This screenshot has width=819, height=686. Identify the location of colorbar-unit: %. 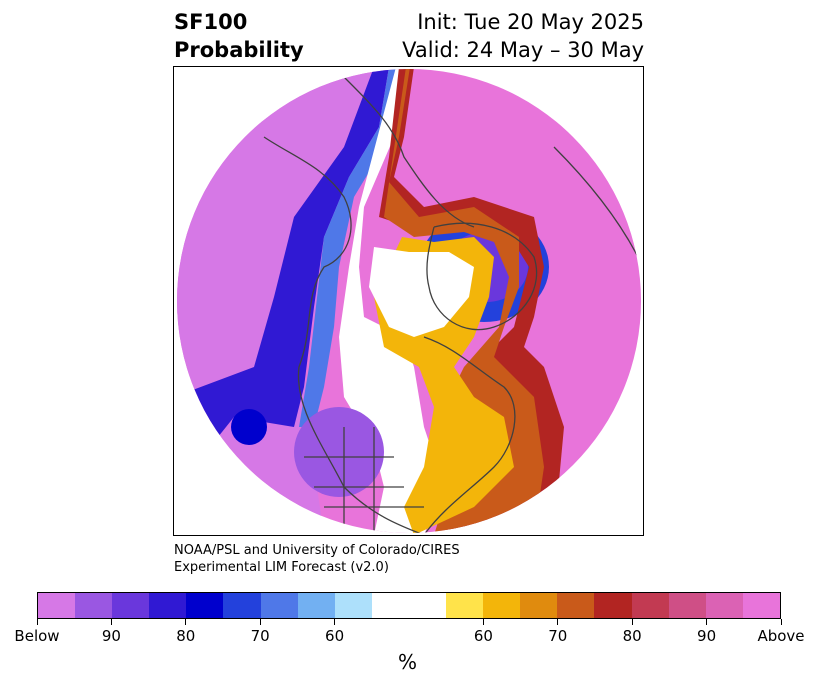
(408, 662).